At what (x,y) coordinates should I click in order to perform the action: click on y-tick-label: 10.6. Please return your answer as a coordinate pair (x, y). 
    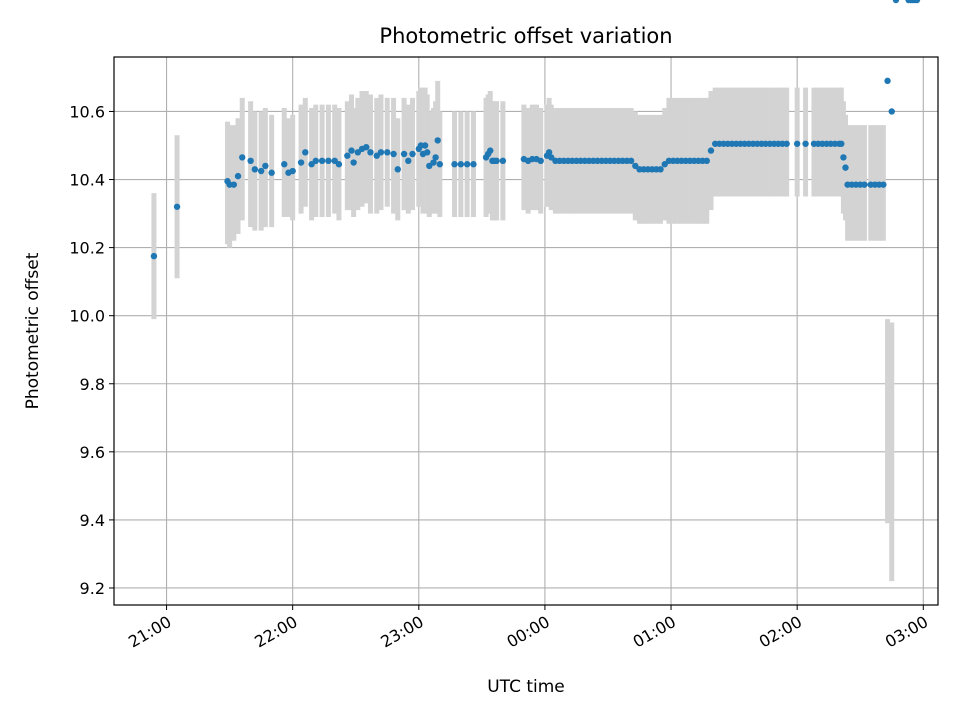
    Looking at the image, I should click on (87, 111).